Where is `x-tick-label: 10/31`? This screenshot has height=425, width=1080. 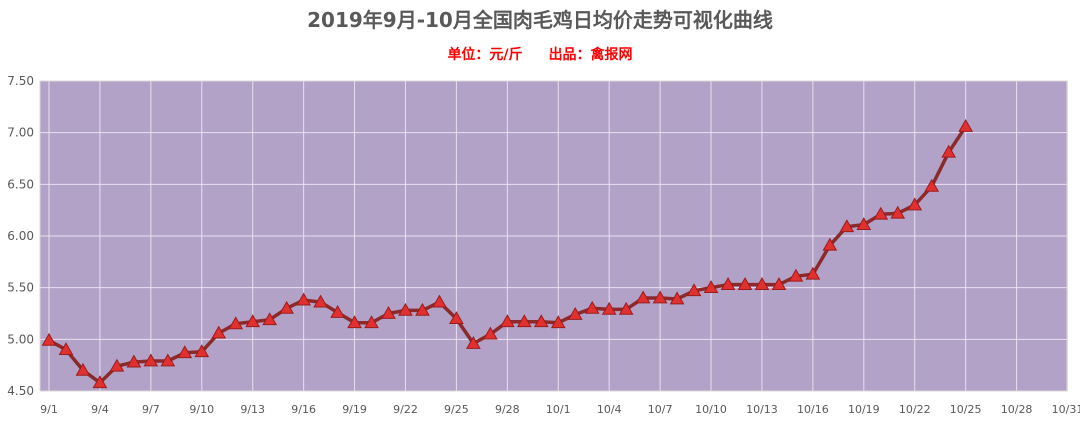 x-tick-label: 10/31 is located at coordinates (1066, 409).